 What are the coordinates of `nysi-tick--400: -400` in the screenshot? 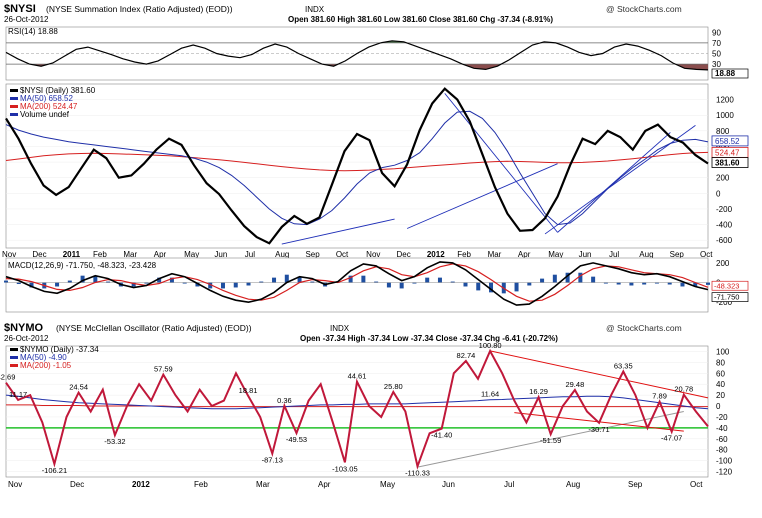 It's located at (724, 225).